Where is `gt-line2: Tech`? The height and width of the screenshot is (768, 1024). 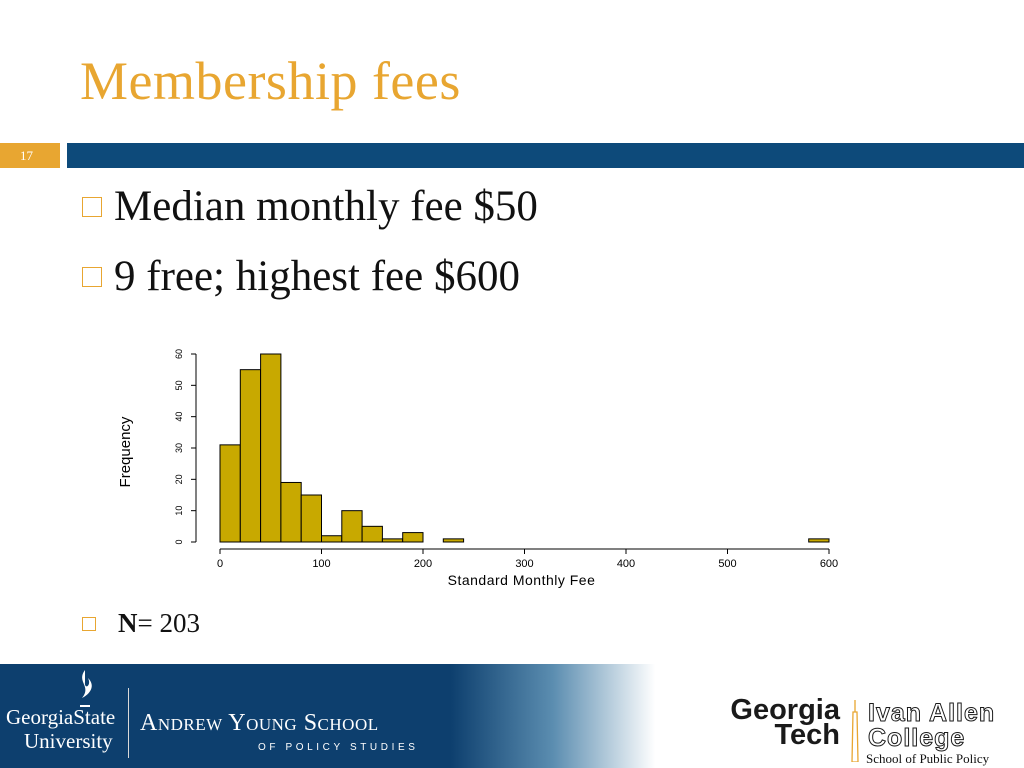
gt-line2: Tech is located at coordinates (807, 735).